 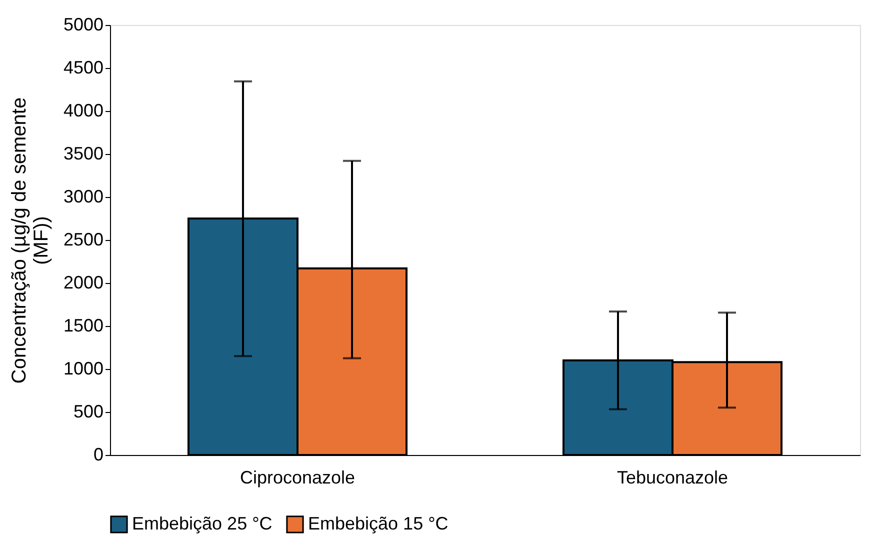 What do you see at coordinates (672, 478) in the screenshot?
I see `x-tick-label: Tebuconazole` at bounding box center [672, 478].